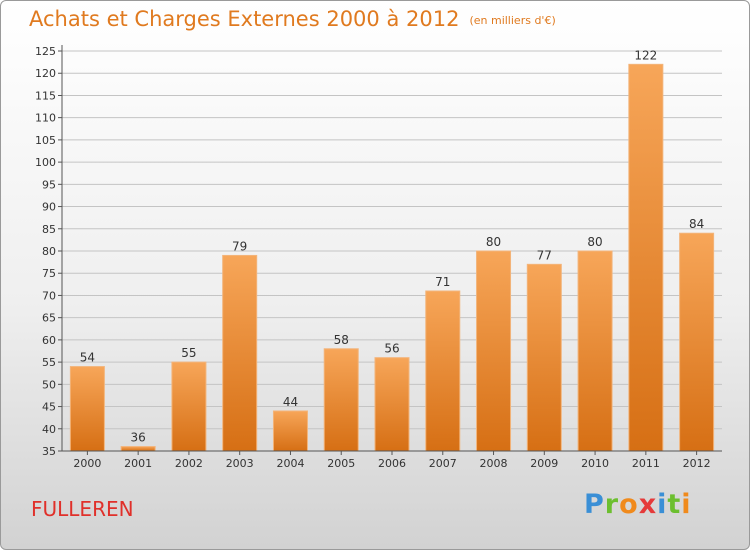 The image size is (750, 550). I want to click on x-tick-label: 2009, so click(544, 463).